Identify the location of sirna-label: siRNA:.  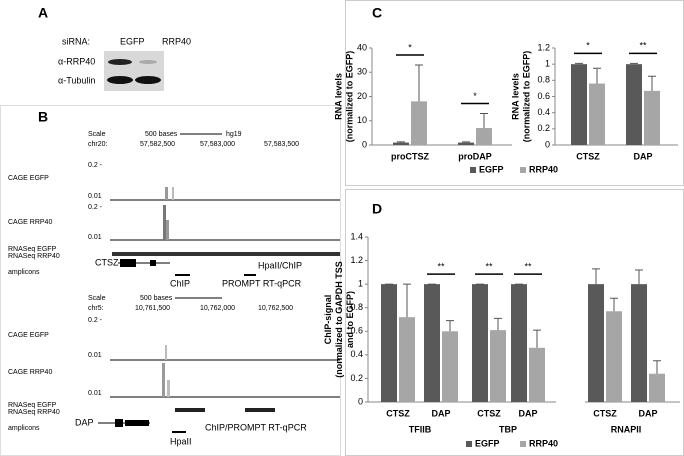
(76, 41).